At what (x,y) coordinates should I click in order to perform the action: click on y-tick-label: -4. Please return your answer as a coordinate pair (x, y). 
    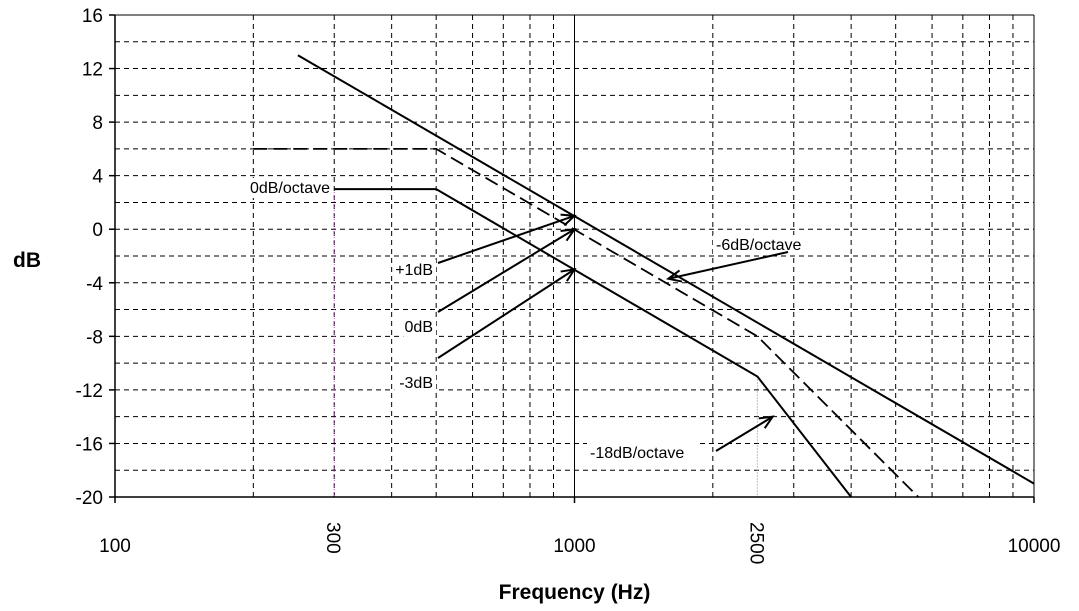
    Looking at the image, I should click on (94, 284).